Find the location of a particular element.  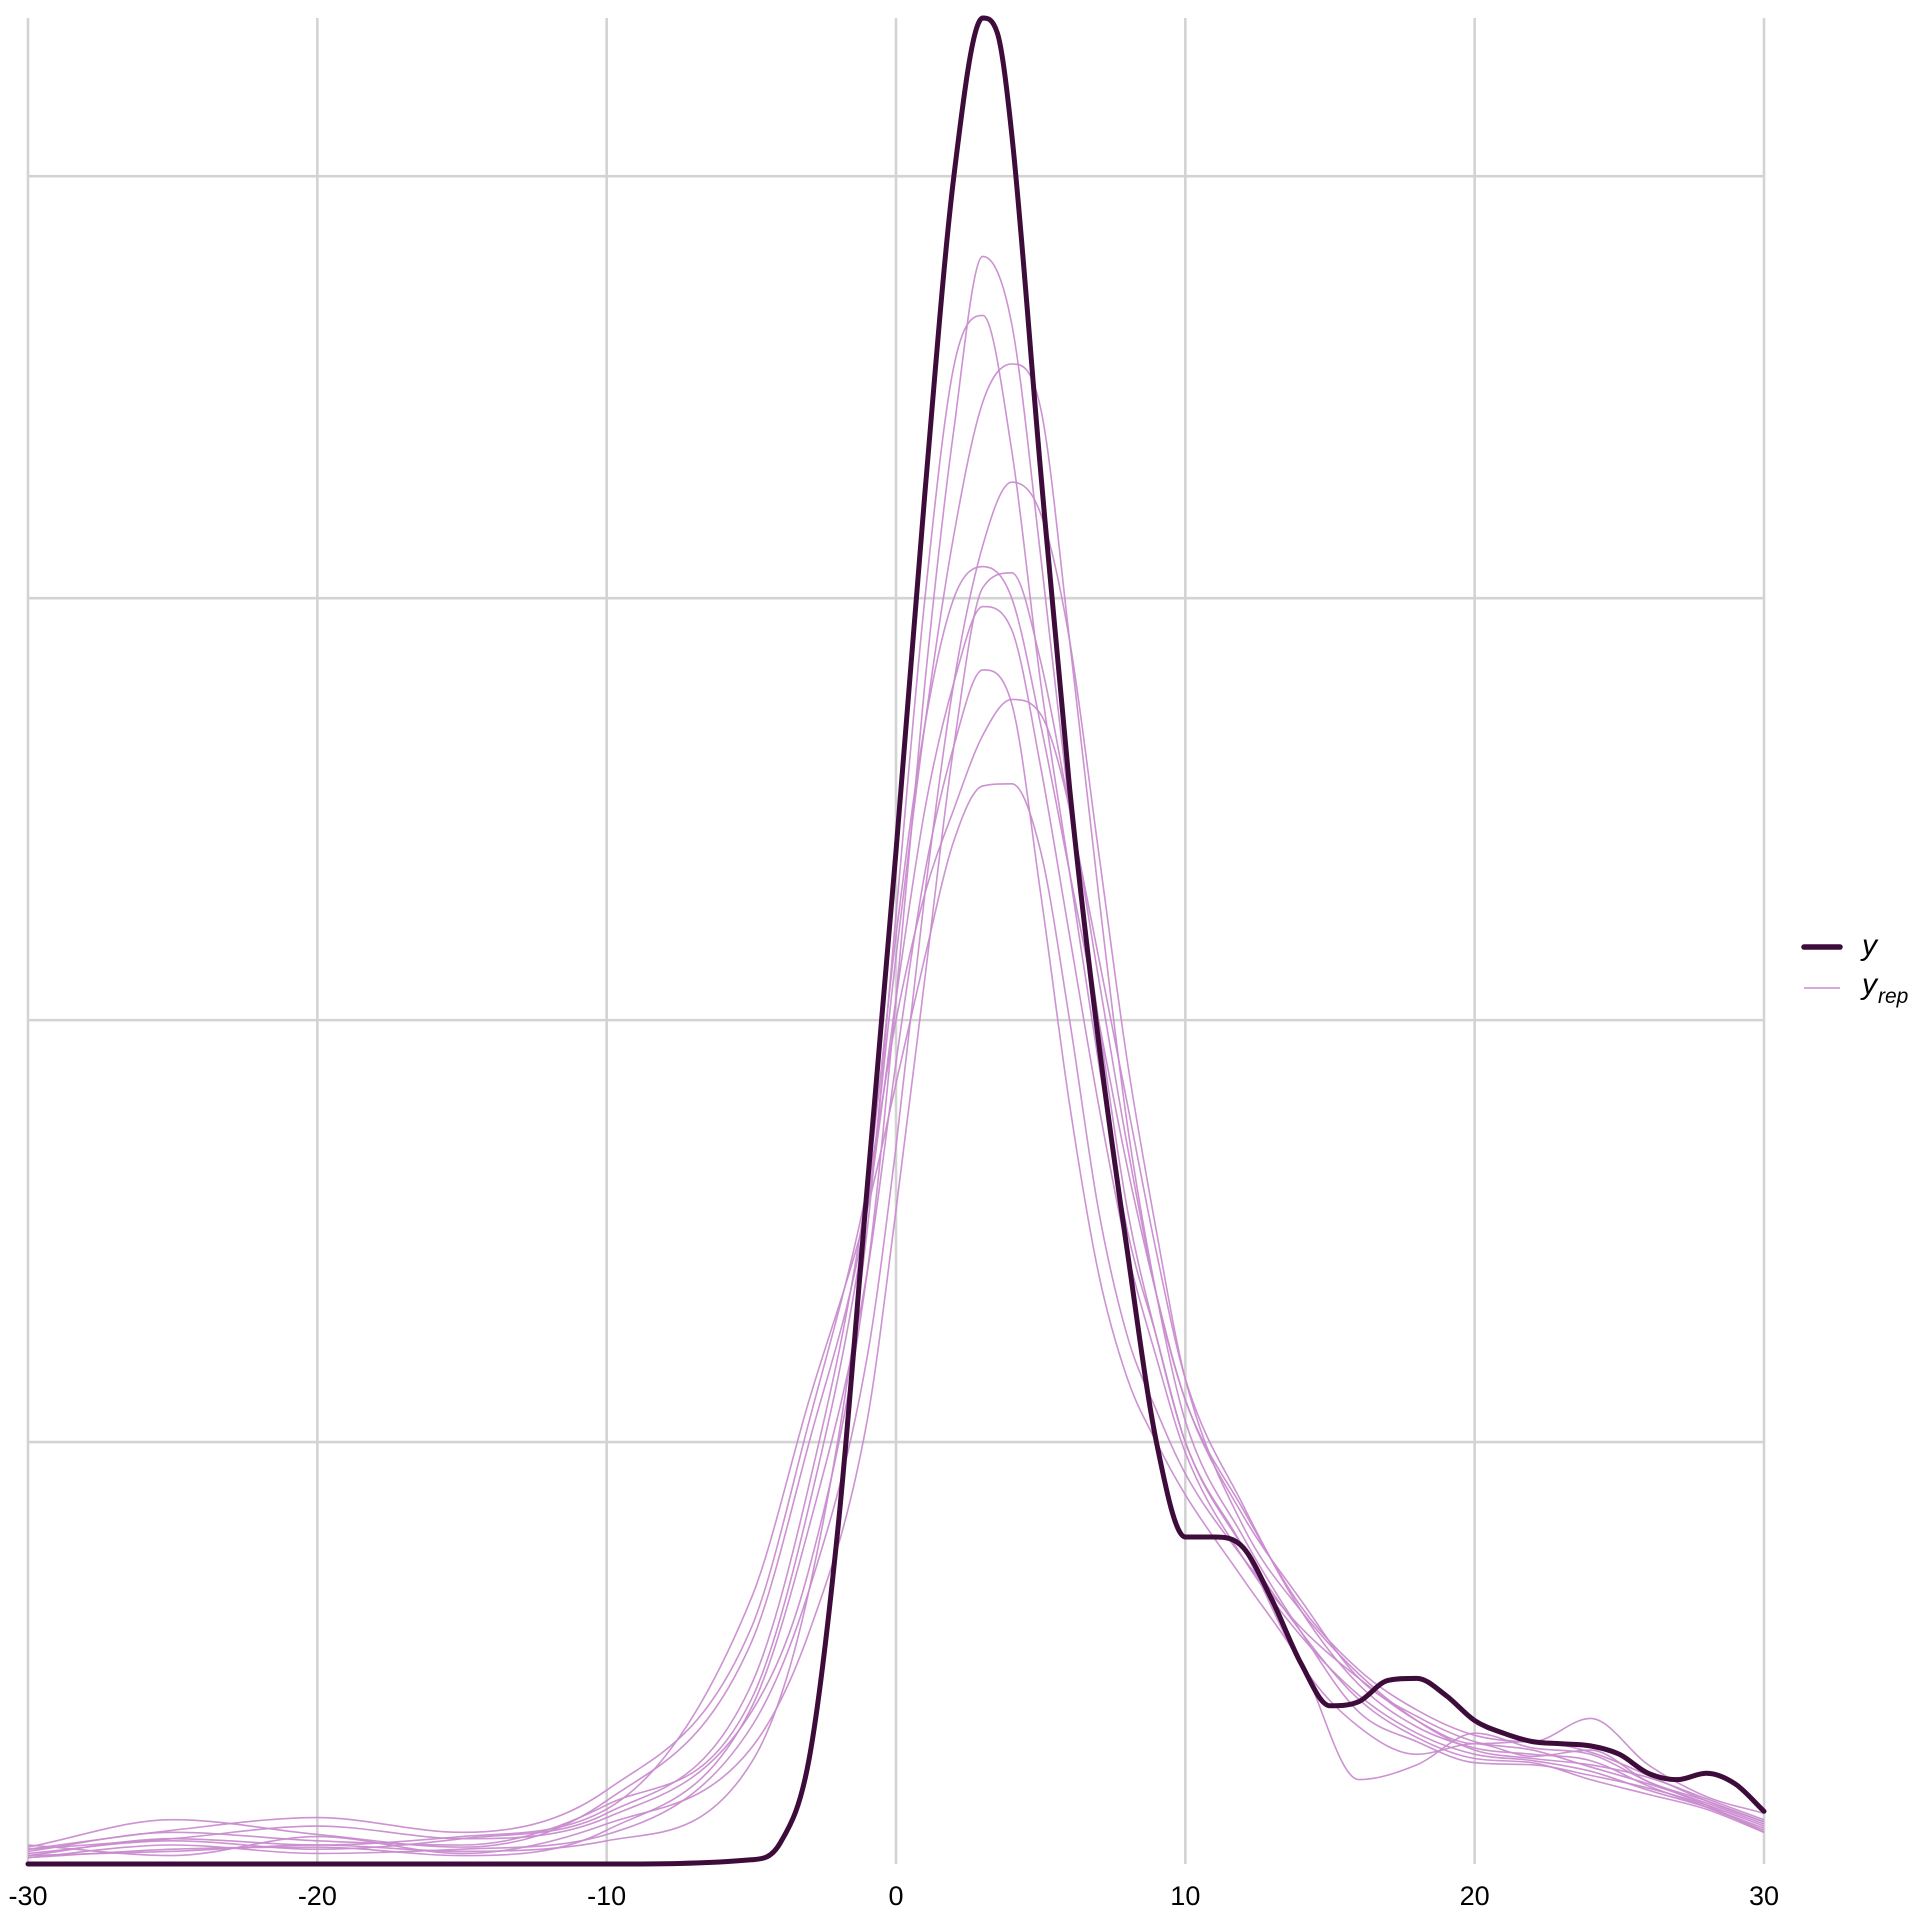

x-tick-label: -30 is located at coordinates (27, 1896).